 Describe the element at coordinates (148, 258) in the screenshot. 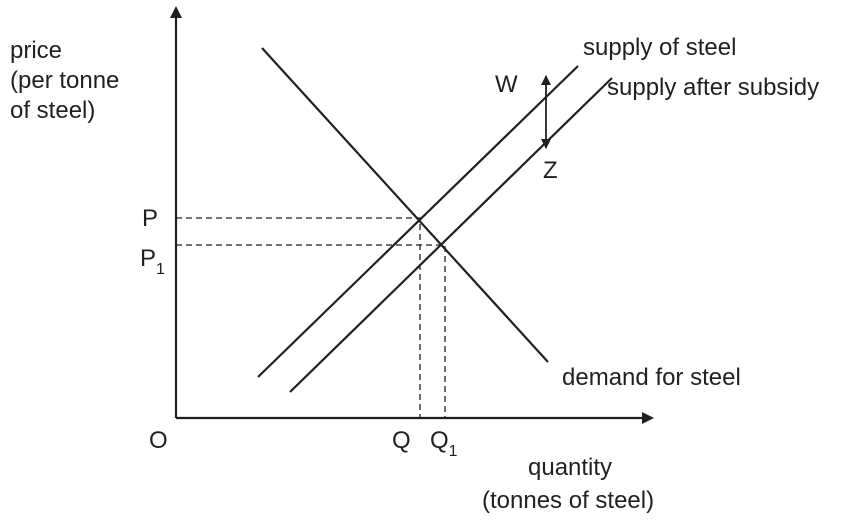

I see `label-main: P` at that location.